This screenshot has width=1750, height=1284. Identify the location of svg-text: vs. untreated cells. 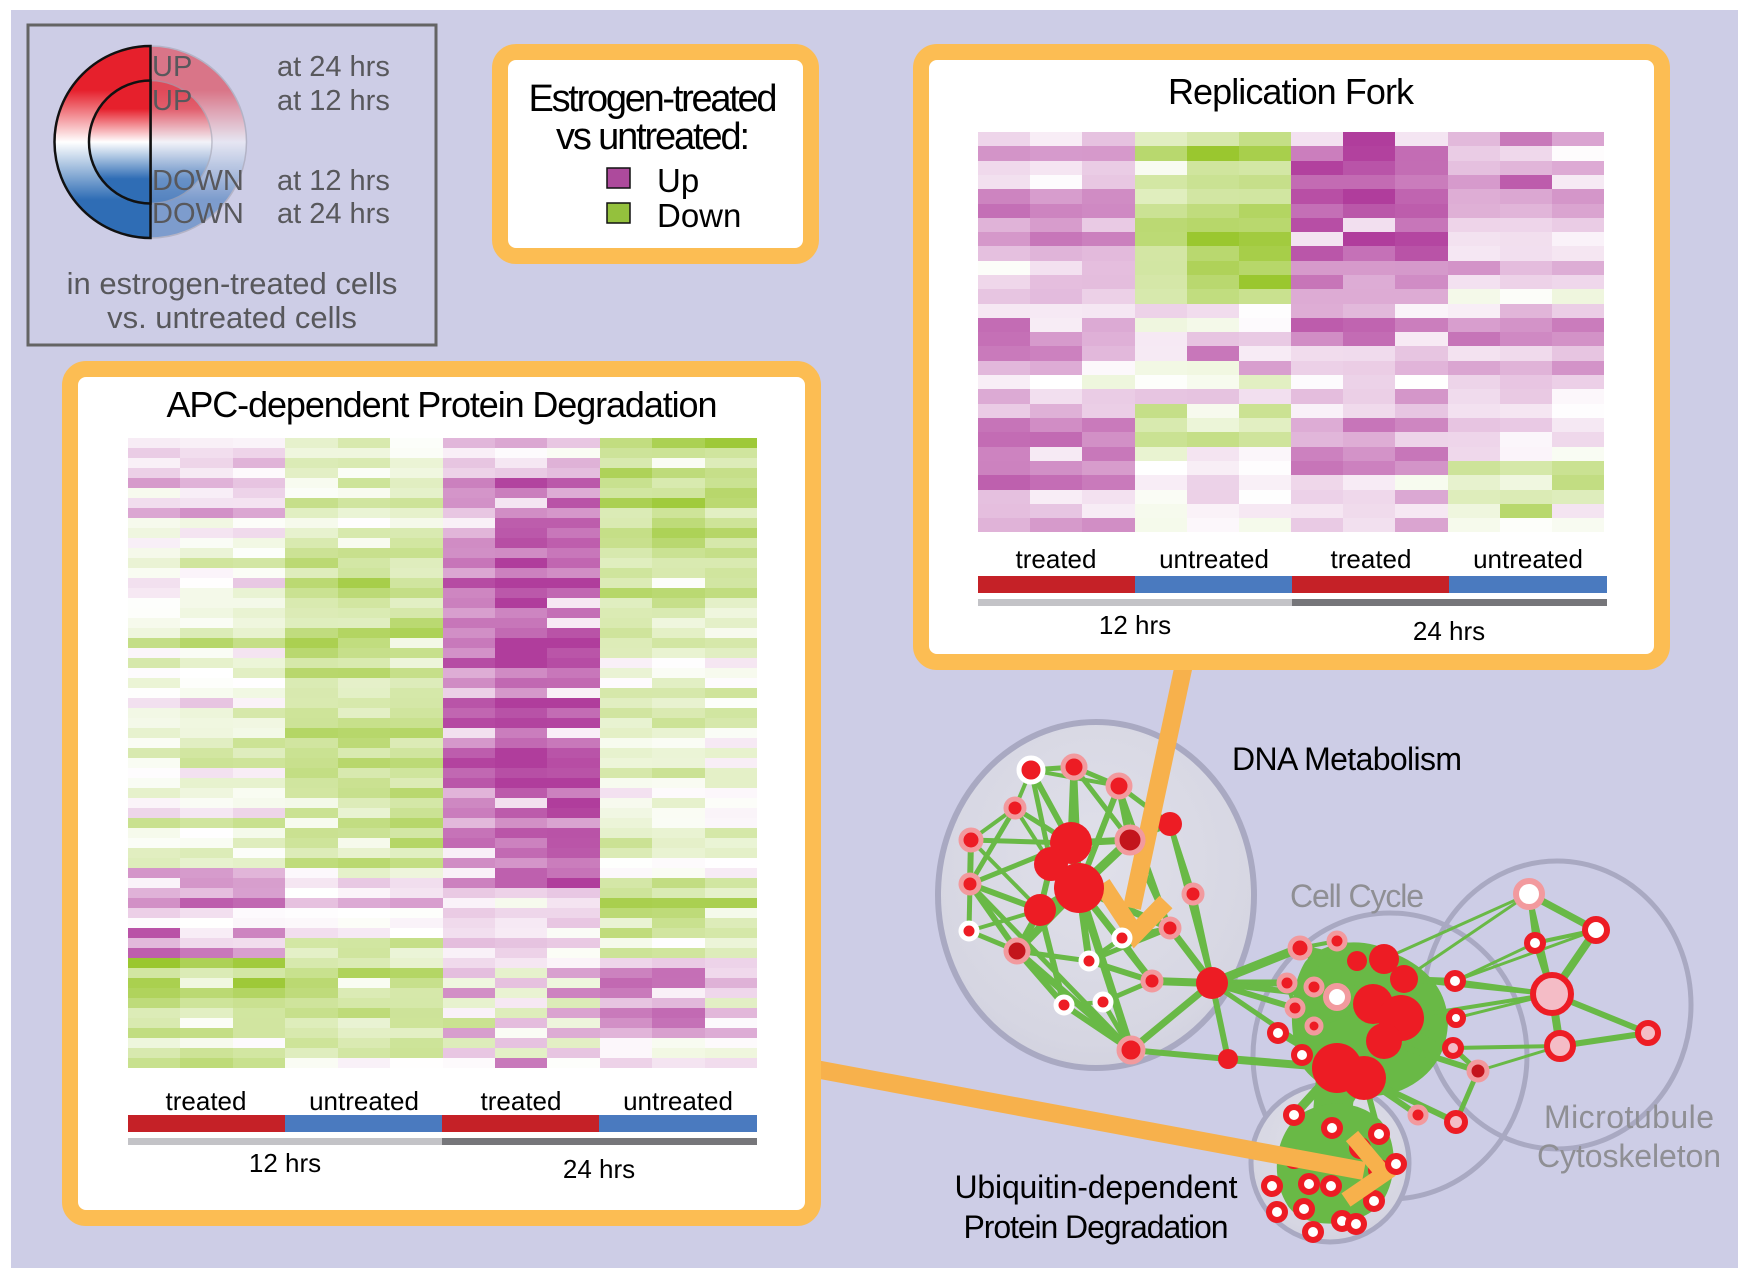
(232, 317).